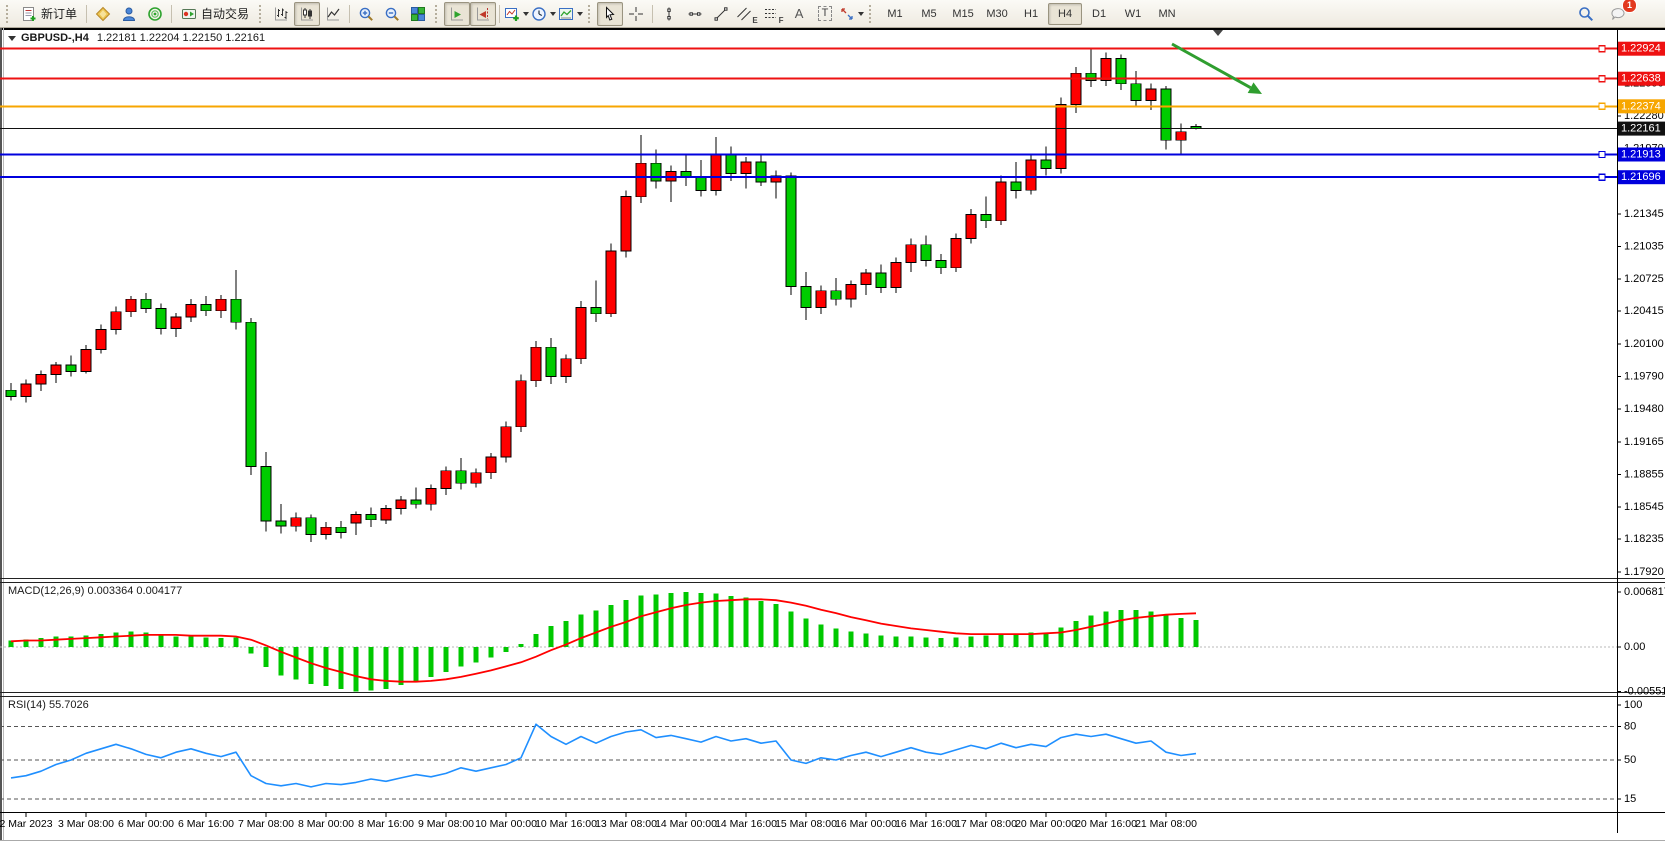  I want to click on search-button, so click(1586, 14).